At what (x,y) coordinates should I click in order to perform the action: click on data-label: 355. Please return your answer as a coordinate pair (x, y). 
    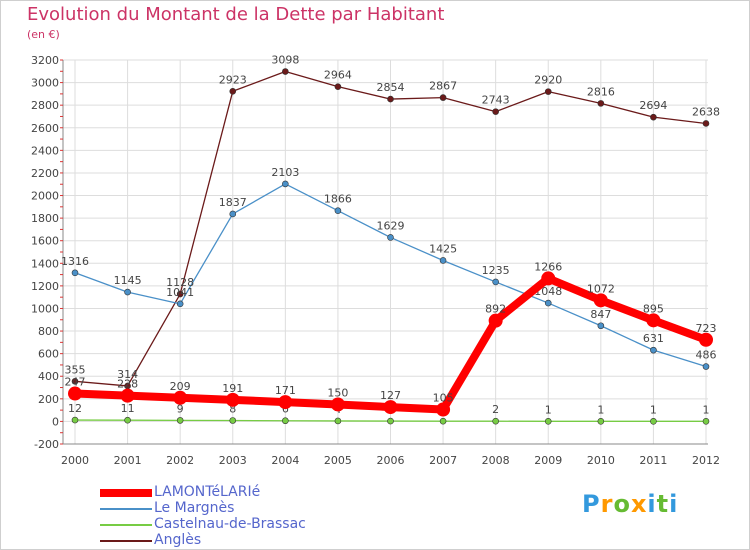
    Looking at the image, I should click on (75, 369).